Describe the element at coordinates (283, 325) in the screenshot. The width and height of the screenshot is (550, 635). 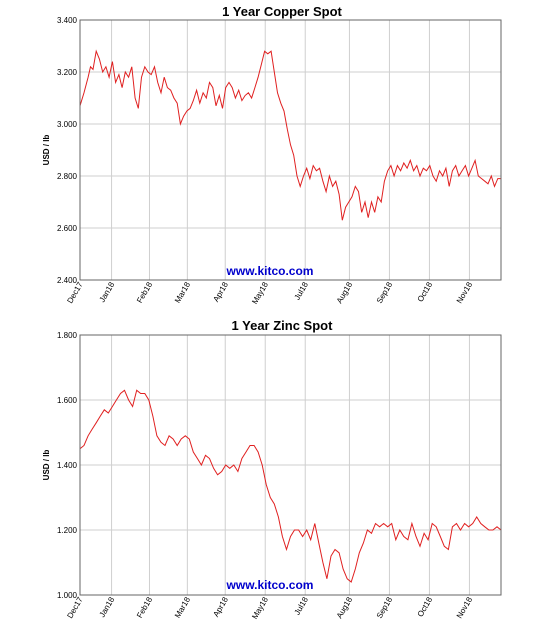
I see `chart-title: 1 Year Zinc Spot` at that location.